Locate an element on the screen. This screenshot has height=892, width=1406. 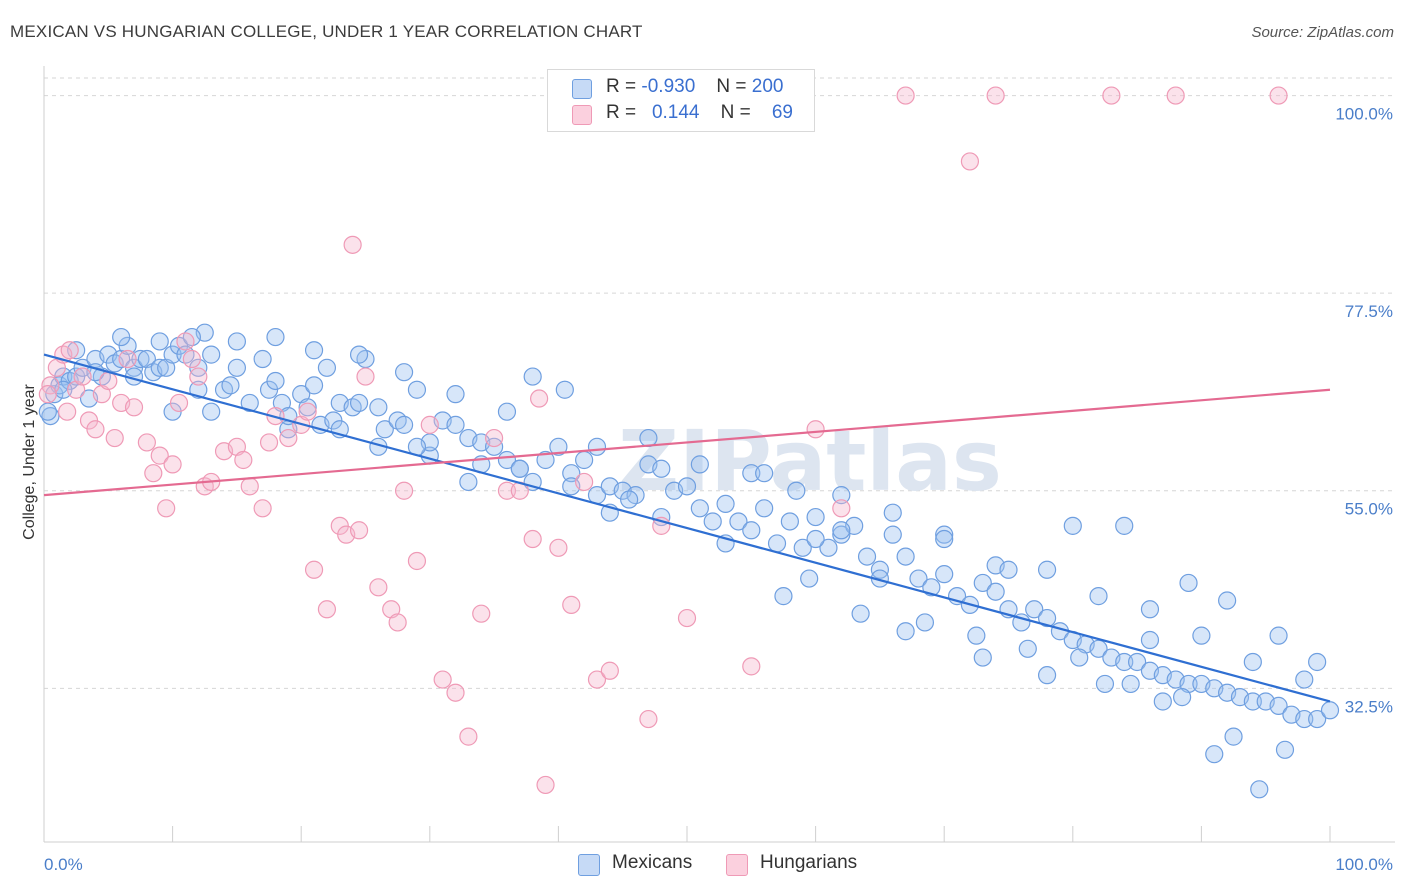
mexicans-swatch is located at coordinates (582, 89).